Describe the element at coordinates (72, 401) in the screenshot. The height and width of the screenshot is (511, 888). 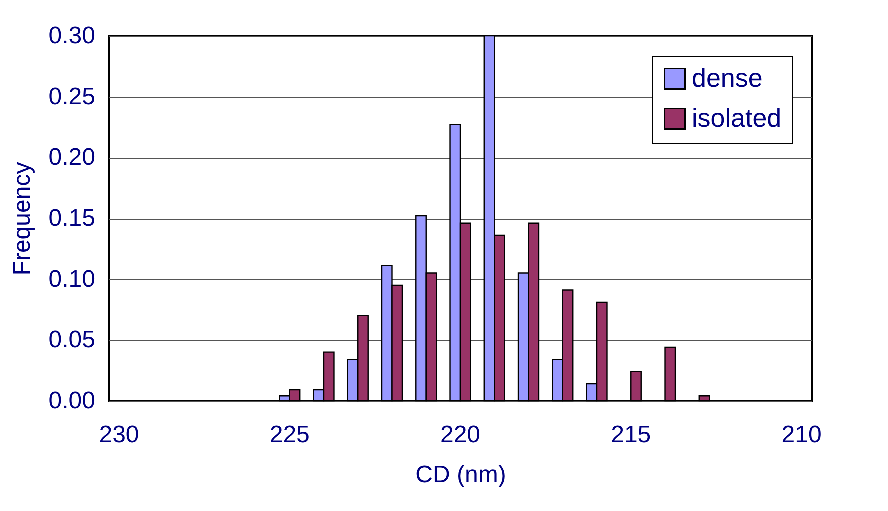
I see `y-tick-label: 0.00` at that location.